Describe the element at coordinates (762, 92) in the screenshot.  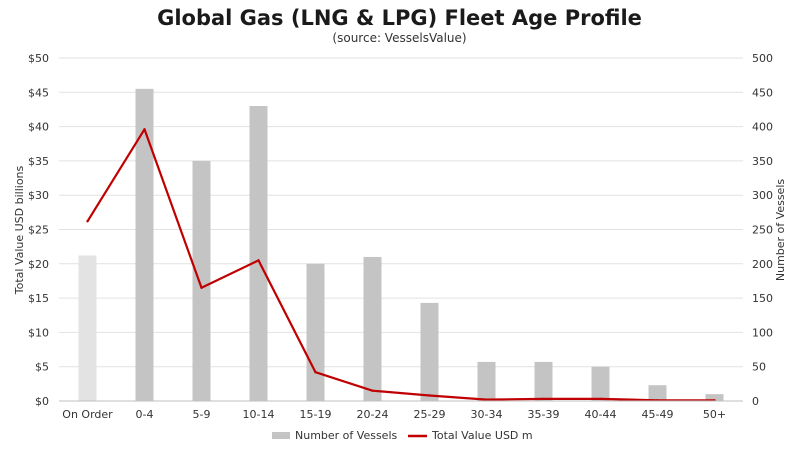
I see `right-y-tick-label: 450` at that location.